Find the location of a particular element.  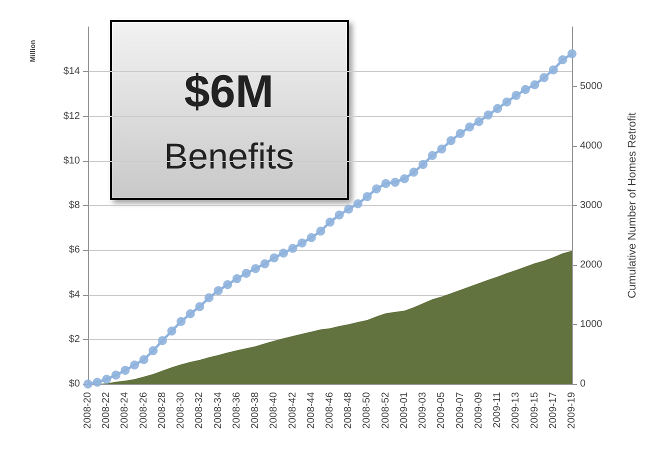

x-tick-label: 2009-01 is located at coordinates (404, 410).